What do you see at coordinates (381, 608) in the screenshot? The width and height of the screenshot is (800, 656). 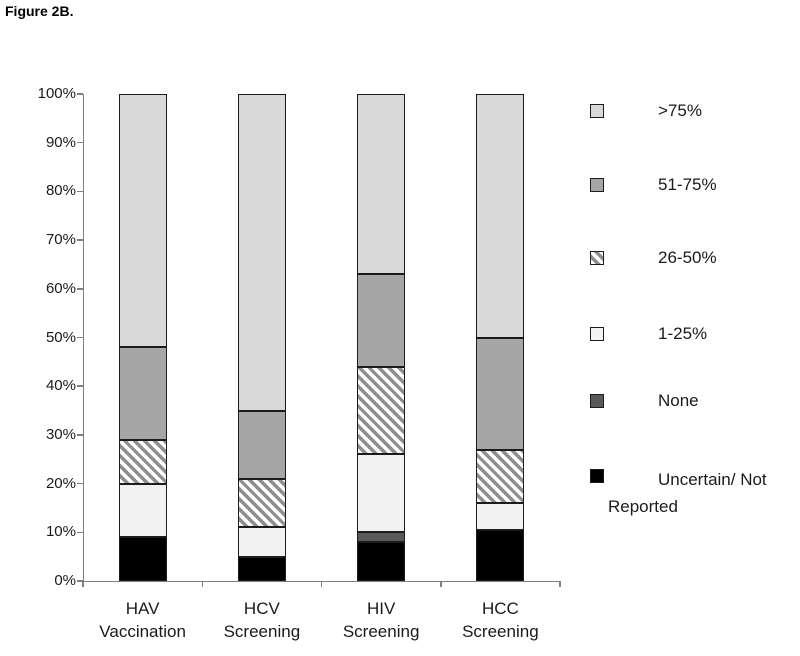 I see `category-label-line: HIV` at bounding box center [381, 608].